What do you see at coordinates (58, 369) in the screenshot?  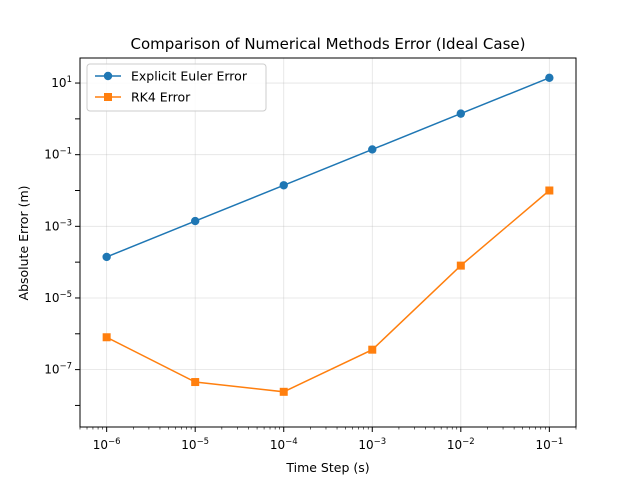 I see `y-tick-label: 10⁻⁷` at bounding box center [58, 369].